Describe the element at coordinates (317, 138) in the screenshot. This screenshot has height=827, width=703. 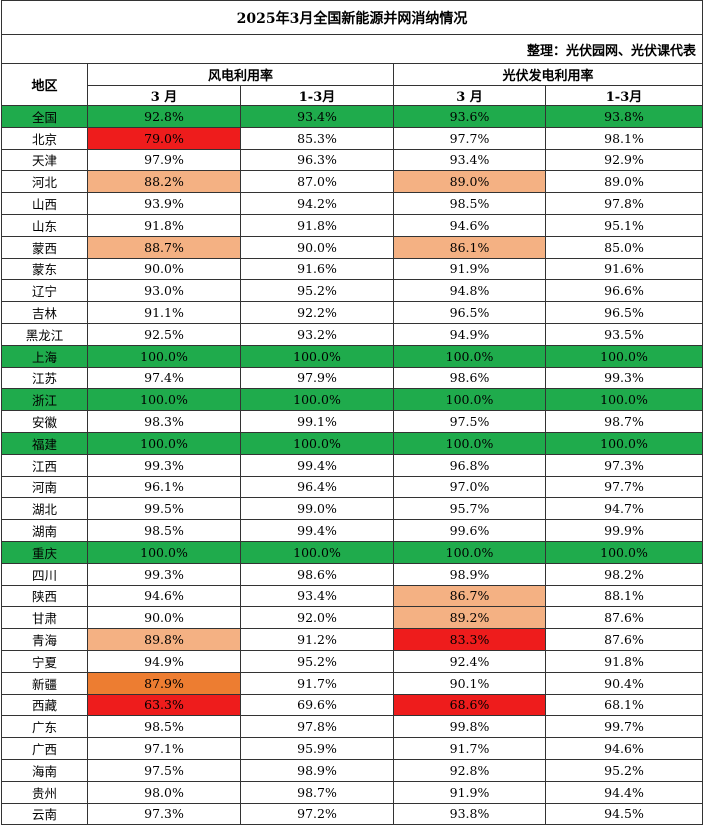
I see `value-cell: 85.3%` at that location.